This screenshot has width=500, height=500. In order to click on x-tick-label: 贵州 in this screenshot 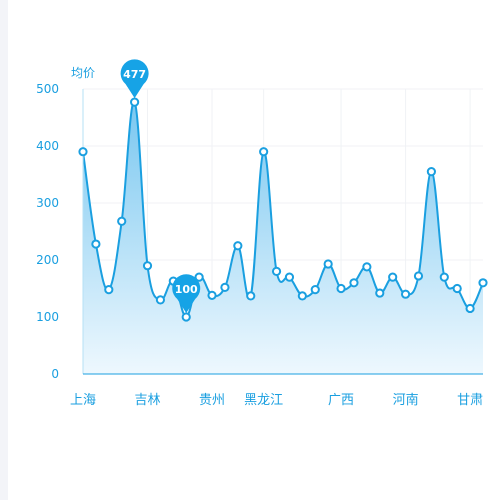, I will do `click(212, 400)`.